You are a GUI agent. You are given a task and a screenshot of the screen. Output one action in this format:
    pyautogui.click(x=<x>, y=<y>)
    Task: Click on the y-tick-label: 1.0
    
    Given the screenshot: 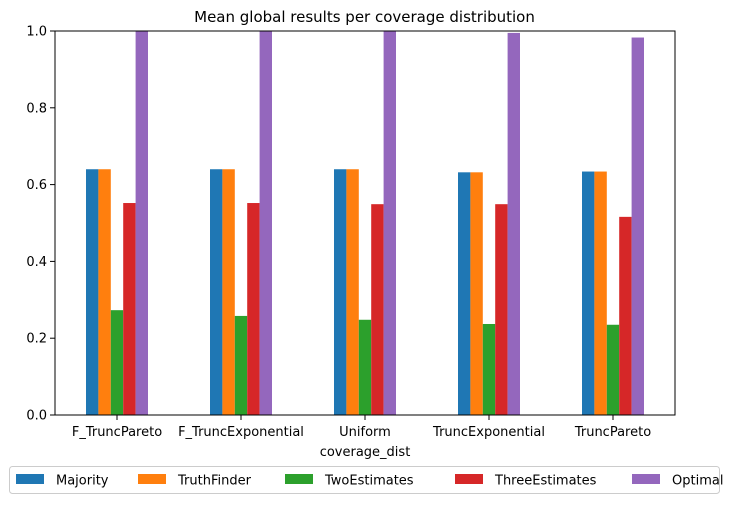 What is the action you would take?
    pyautogui.click(x=36, y=32)
    